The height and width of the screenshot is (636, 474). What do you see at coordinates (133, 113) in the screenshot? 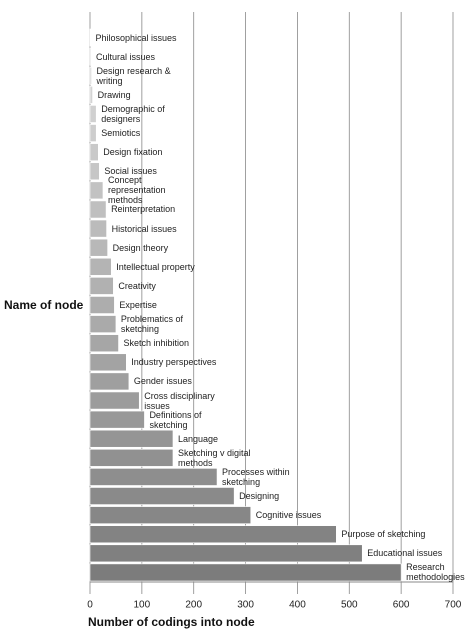
I see `category-label: Demographic of designers` at bounding box center [133, 113].